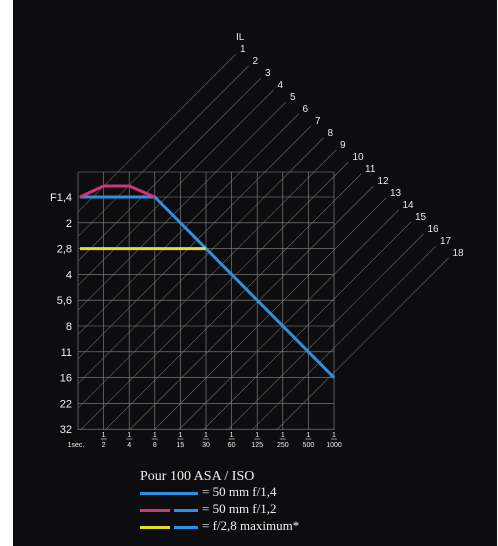 Image resolution: width=498 pixels, height=546 pixels. I want to click on x-tick-label: 30, so click(206, 445).